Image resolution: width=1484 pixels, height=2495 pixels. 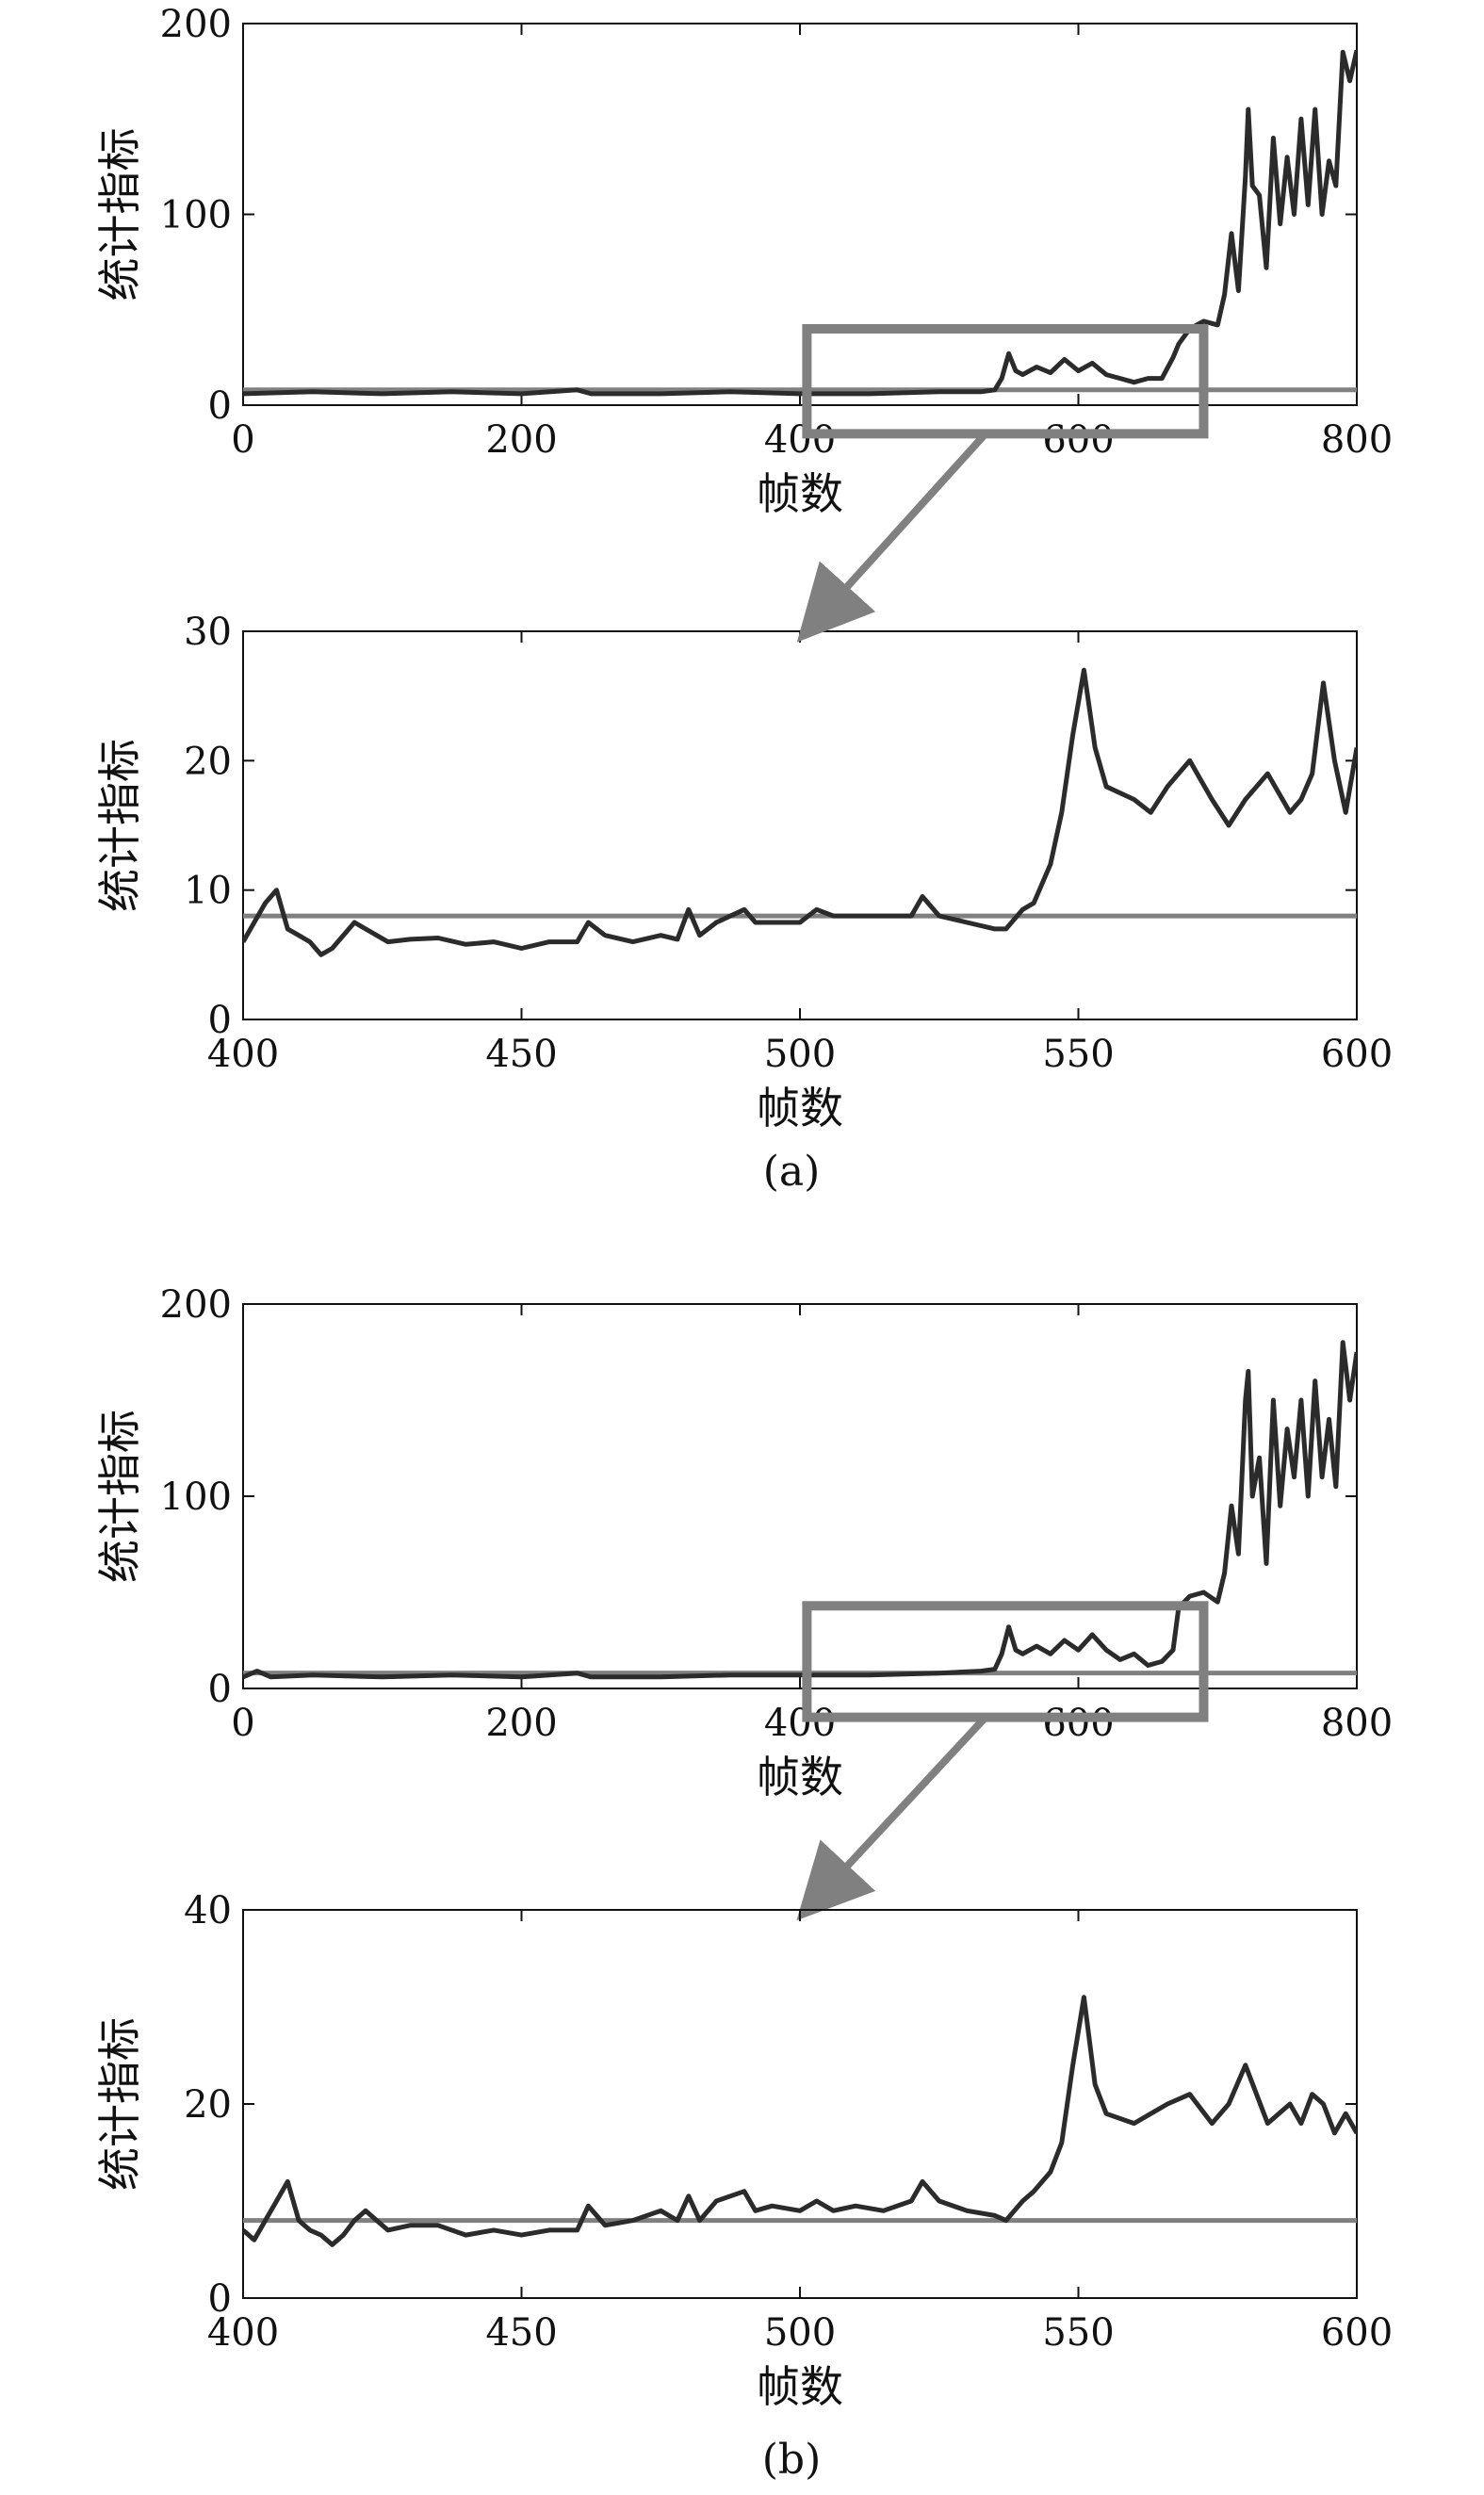 What do you see at coordinates (208, 891) in the screenshot?
I see `y-tick-label: 10` at bounding box center [208, 891].